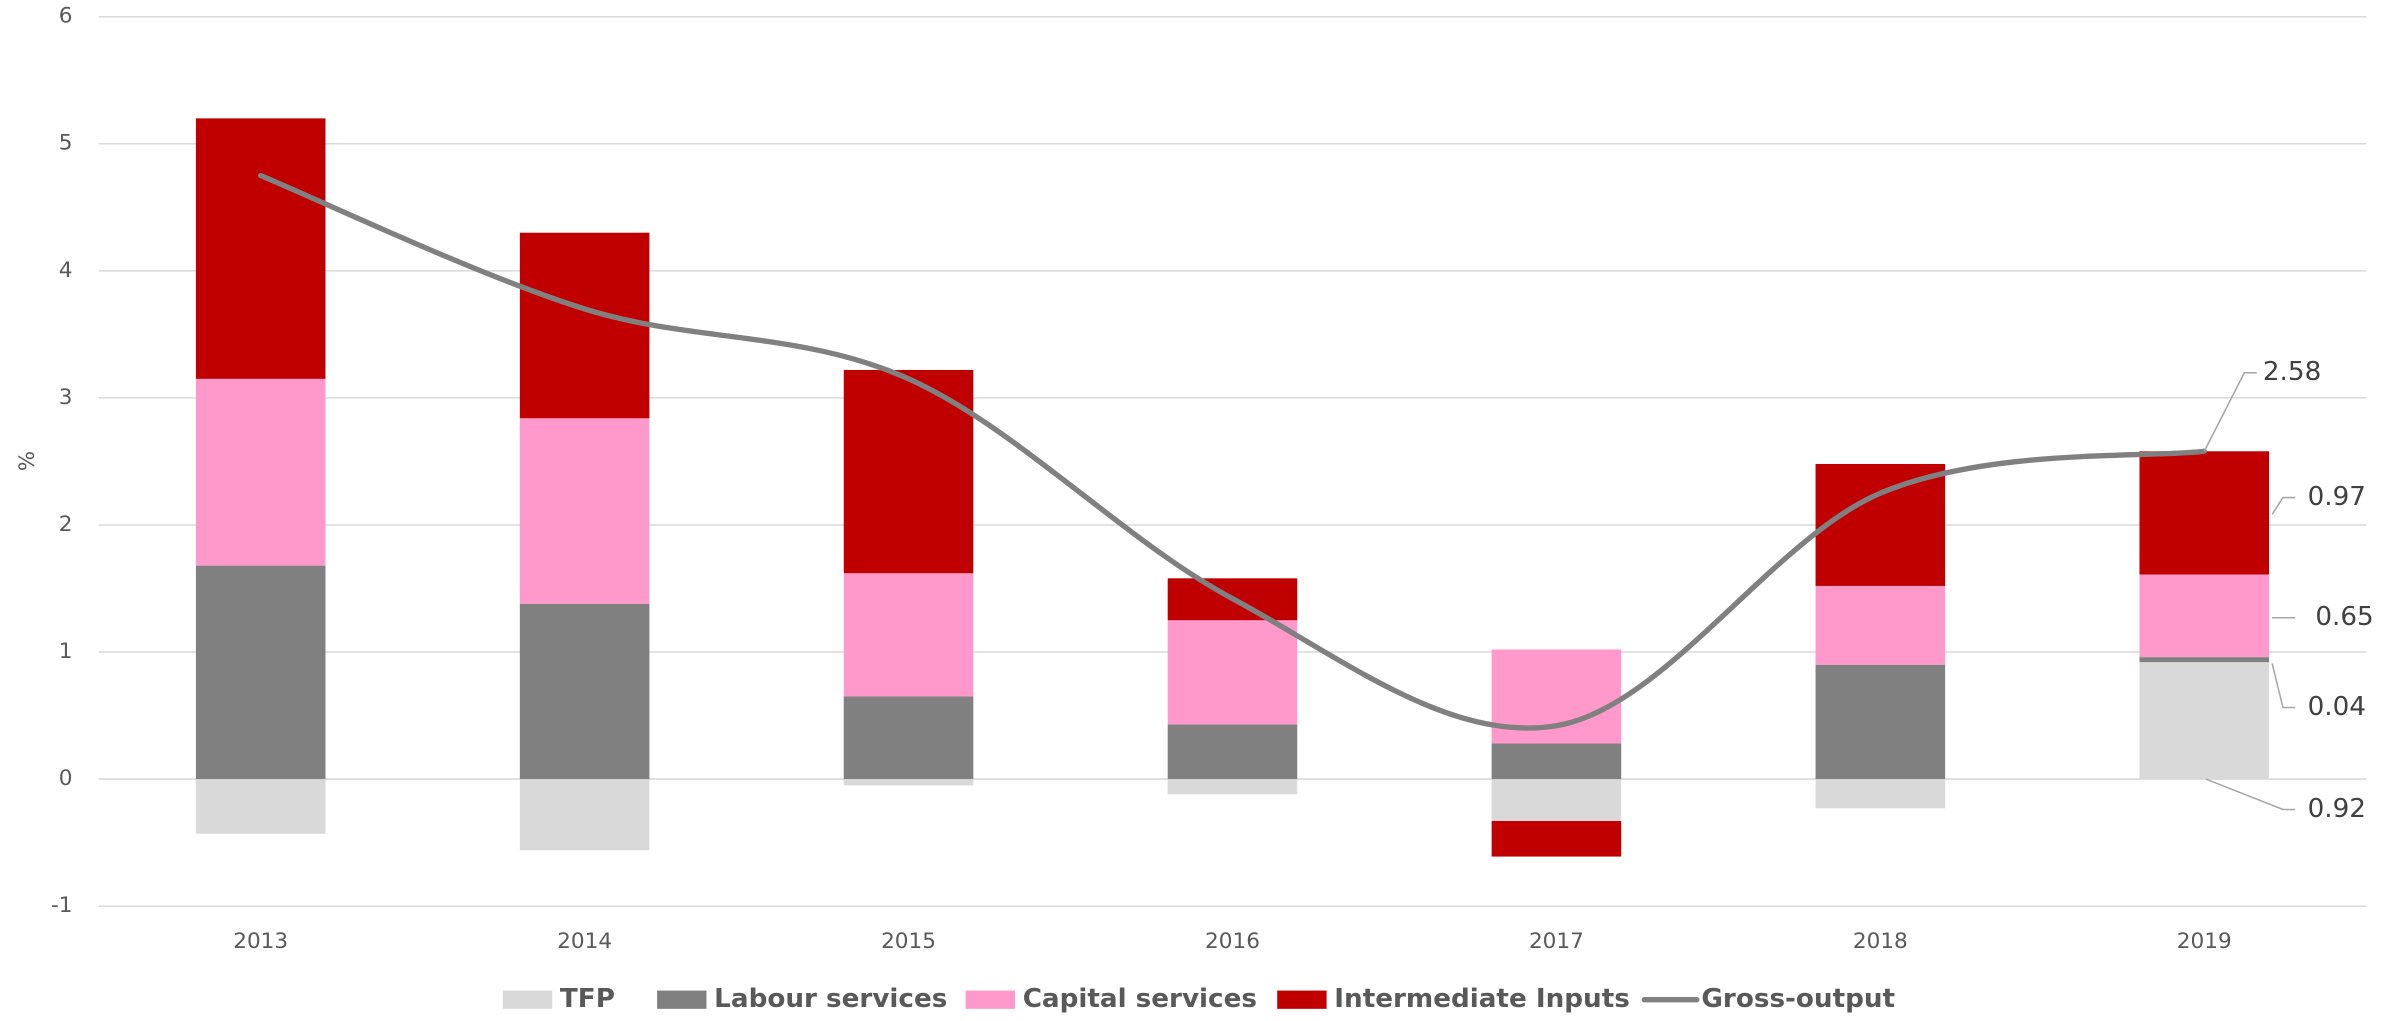 This screenshot has height=1021, width=2394. Describe the element at coordinates (584, 941) in the screenshot. I see `x-tick-label: 2014` at that location.